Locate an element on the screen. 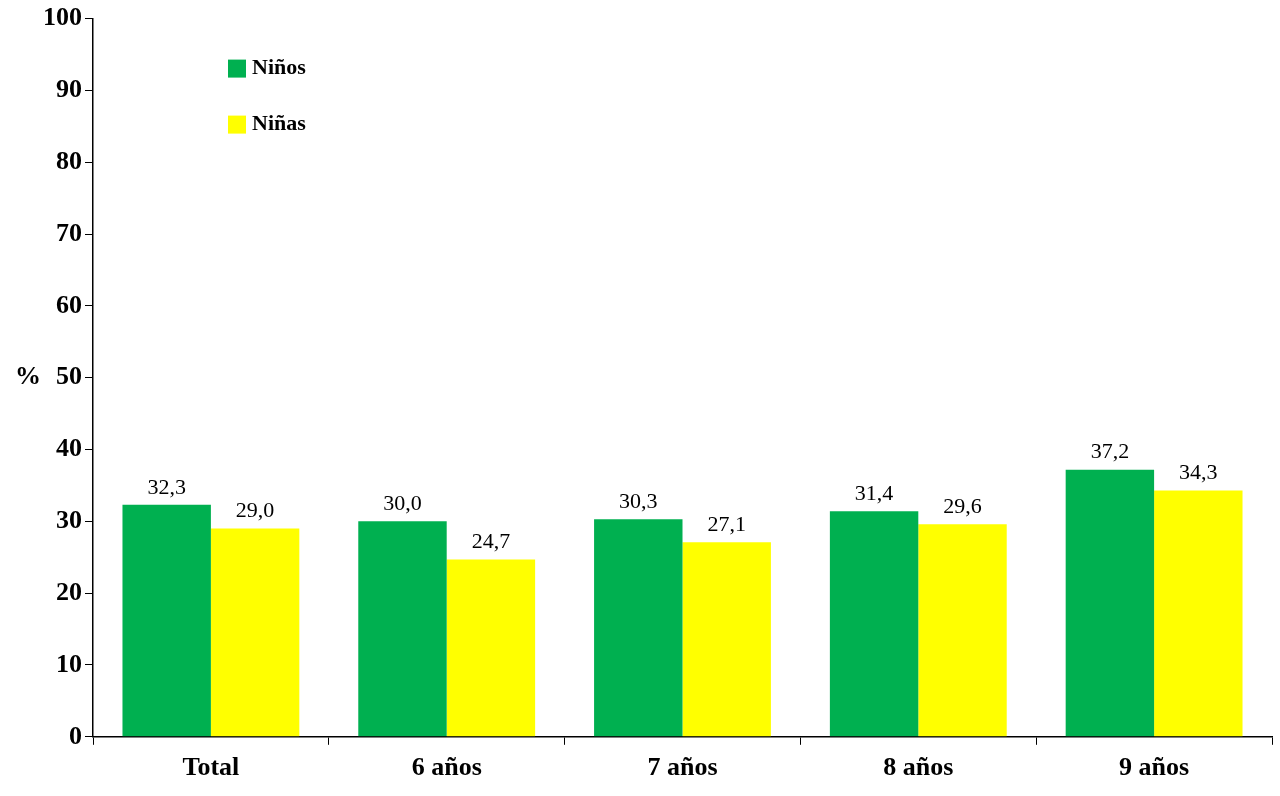 The image size is (1280, 796). y-tick-label: 100 is located at coordinates (62, 17).